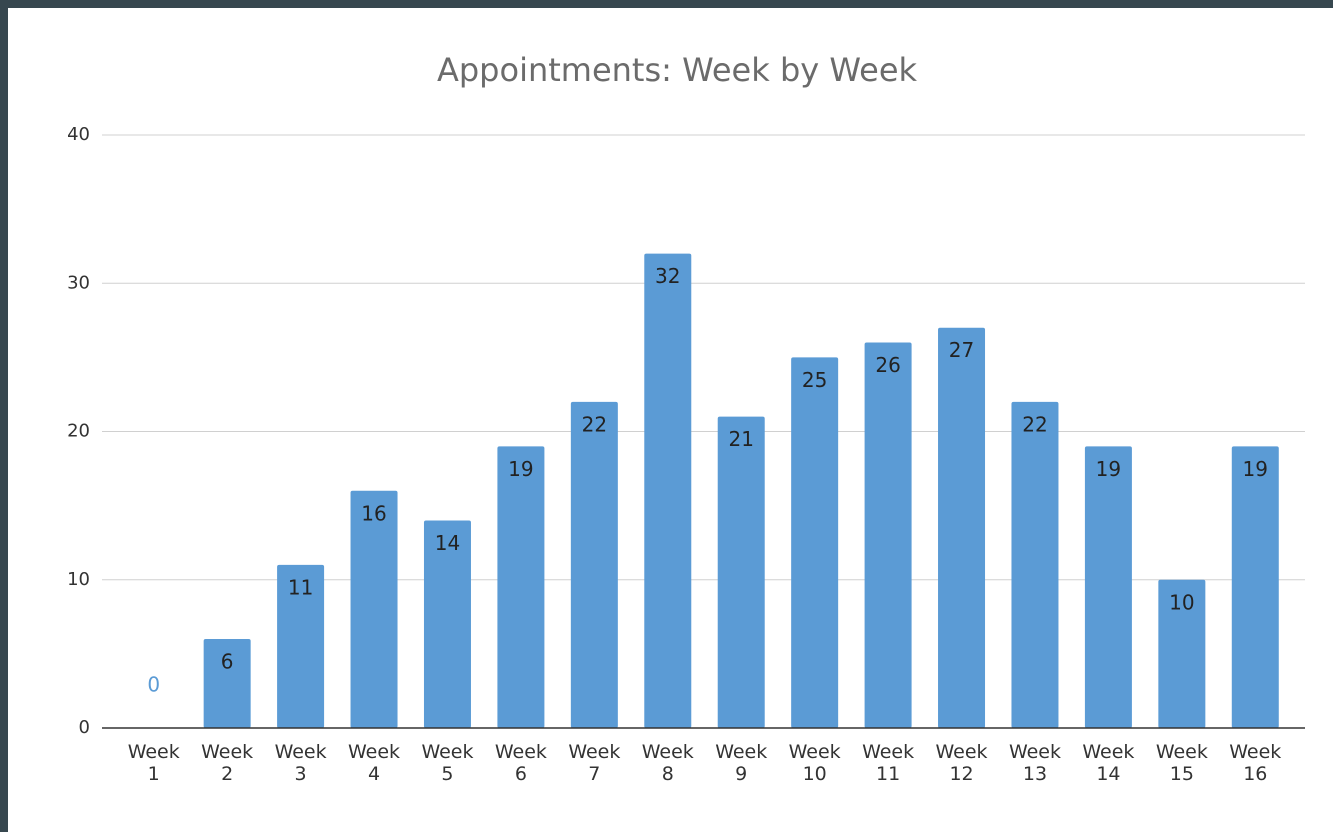  Describe the element at coordinates (78, 134) in the screenshot. I see `y-tick-label: 40` at that location.